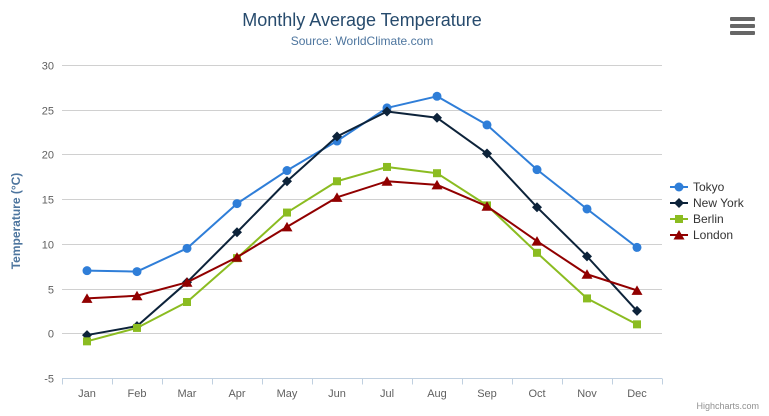  Describe the element at coordinates (16, 221) in the screenshot. I see `y-axis-title: Temperature (°C)` at that location.